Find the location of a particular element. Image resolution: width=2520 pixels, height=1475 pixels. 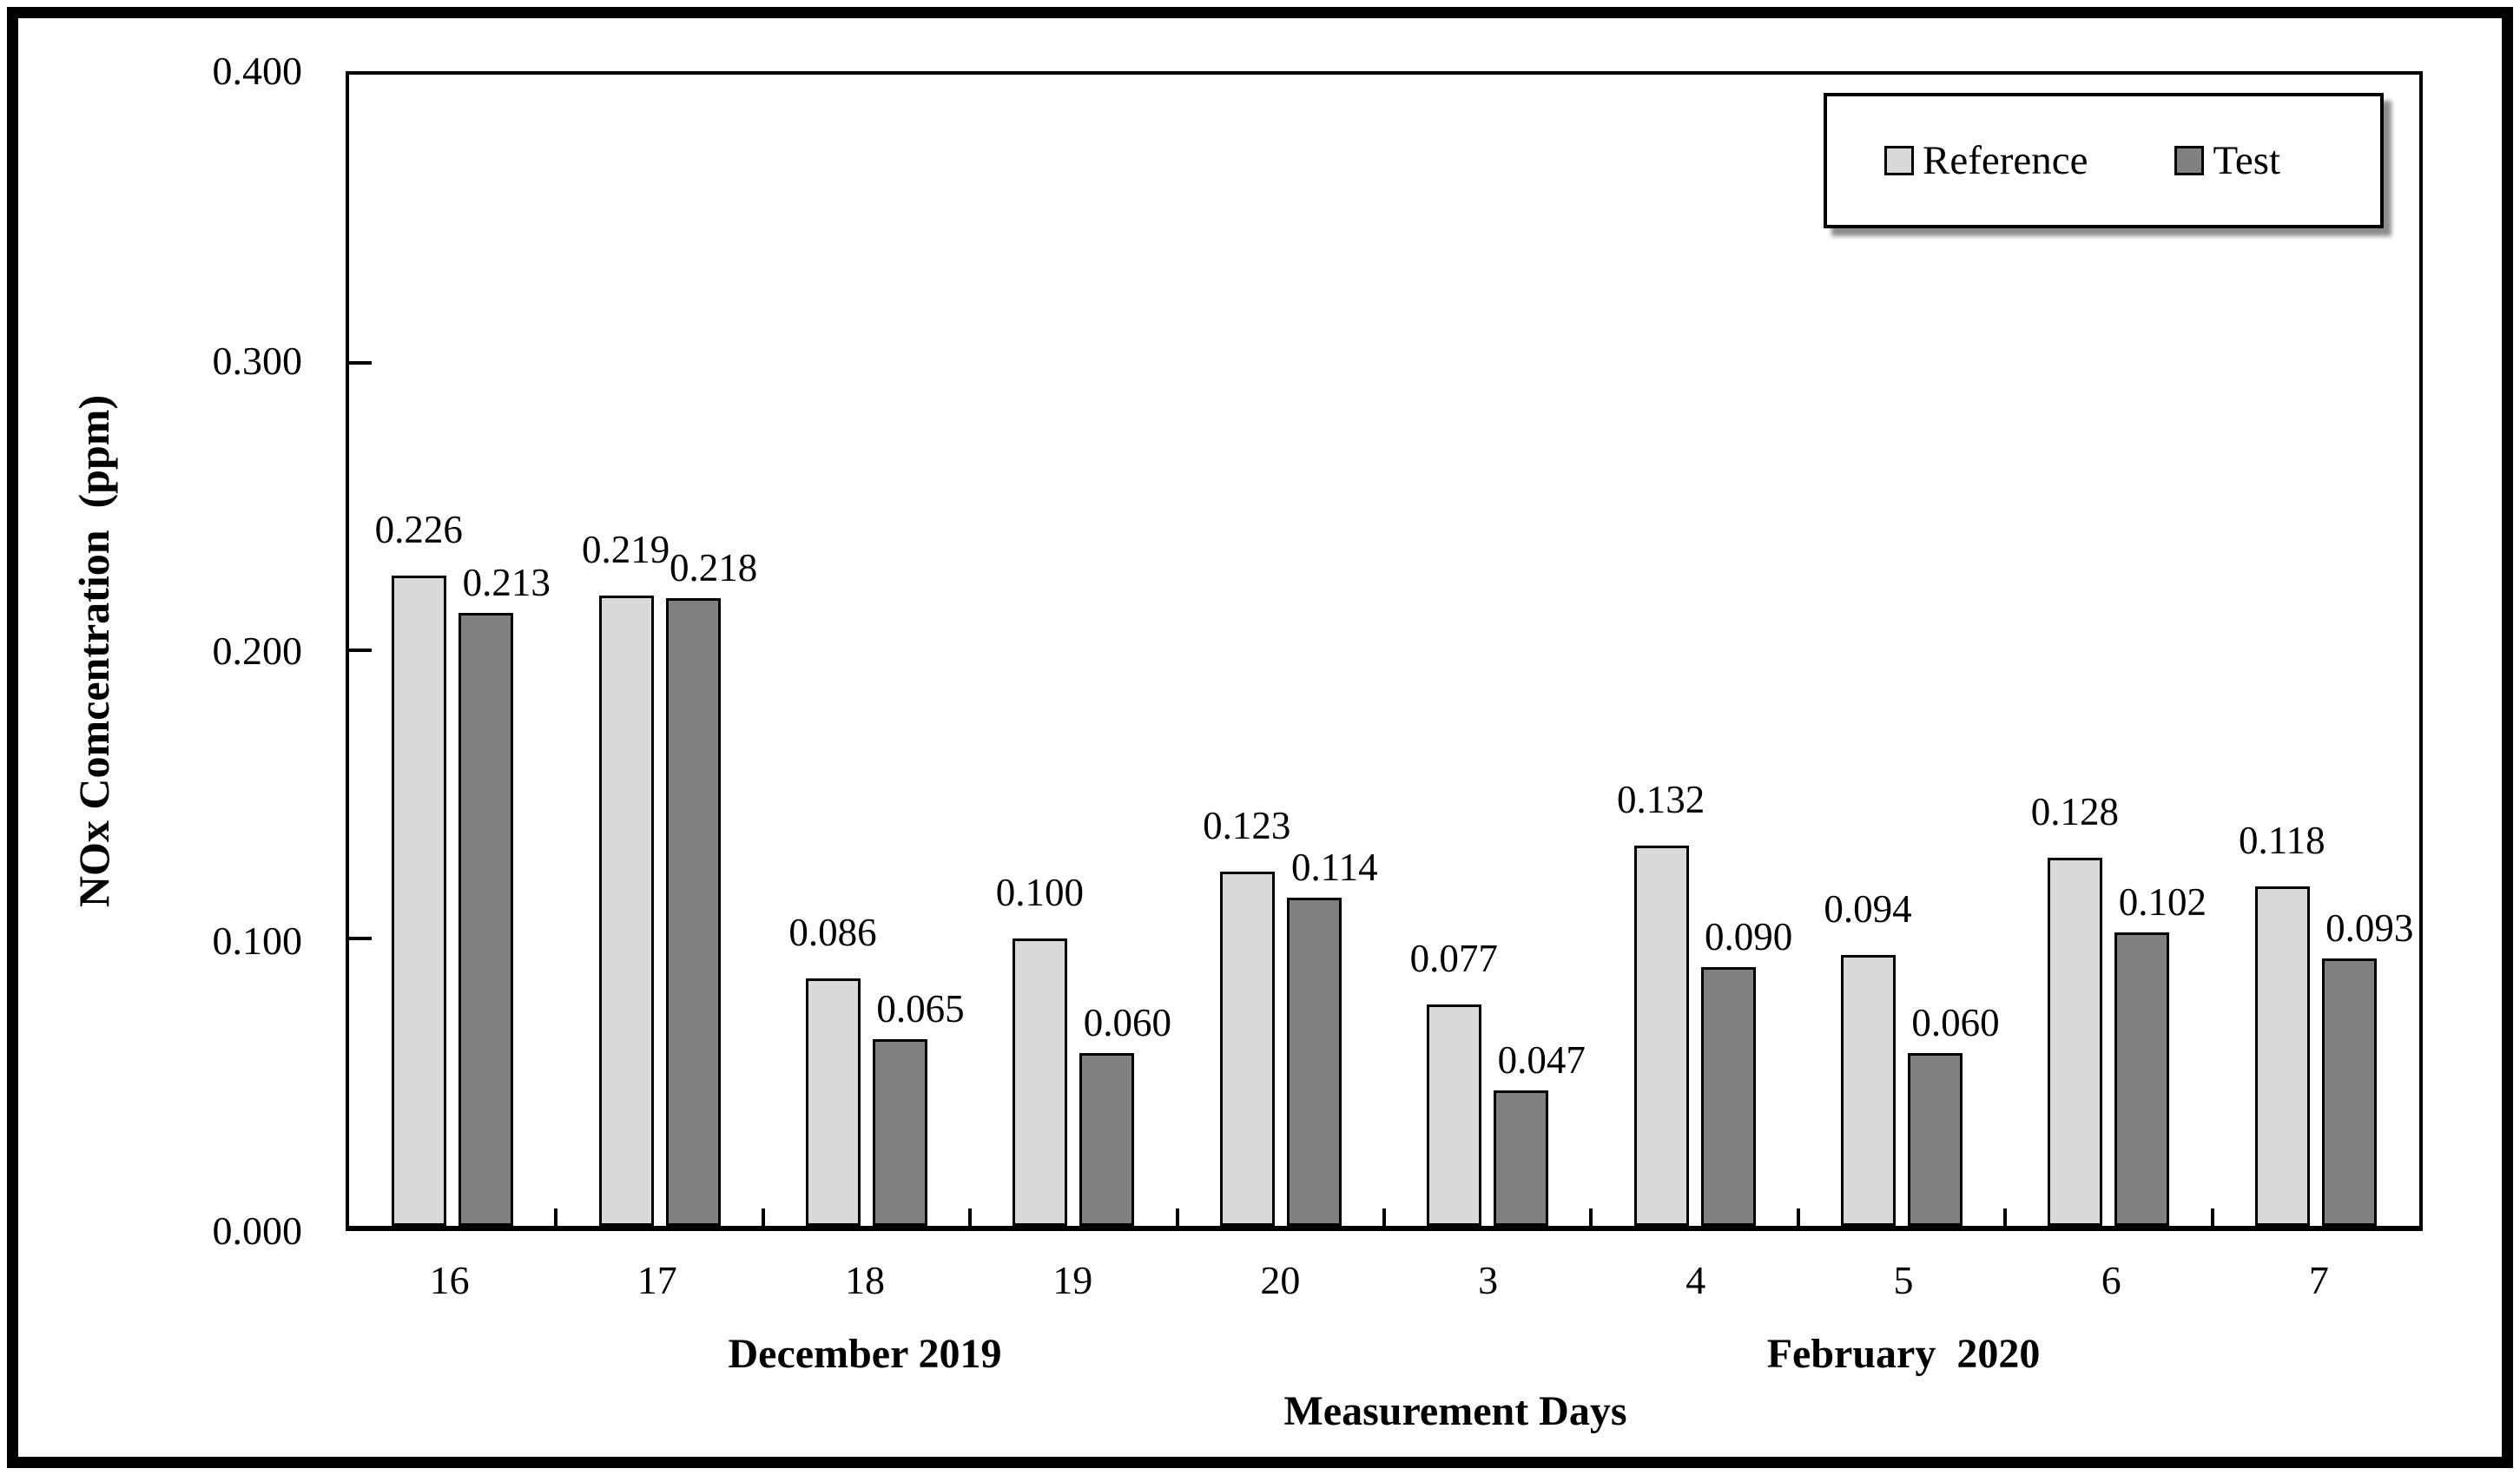

legend-swatch-test is located at coordinates (2189, 160).